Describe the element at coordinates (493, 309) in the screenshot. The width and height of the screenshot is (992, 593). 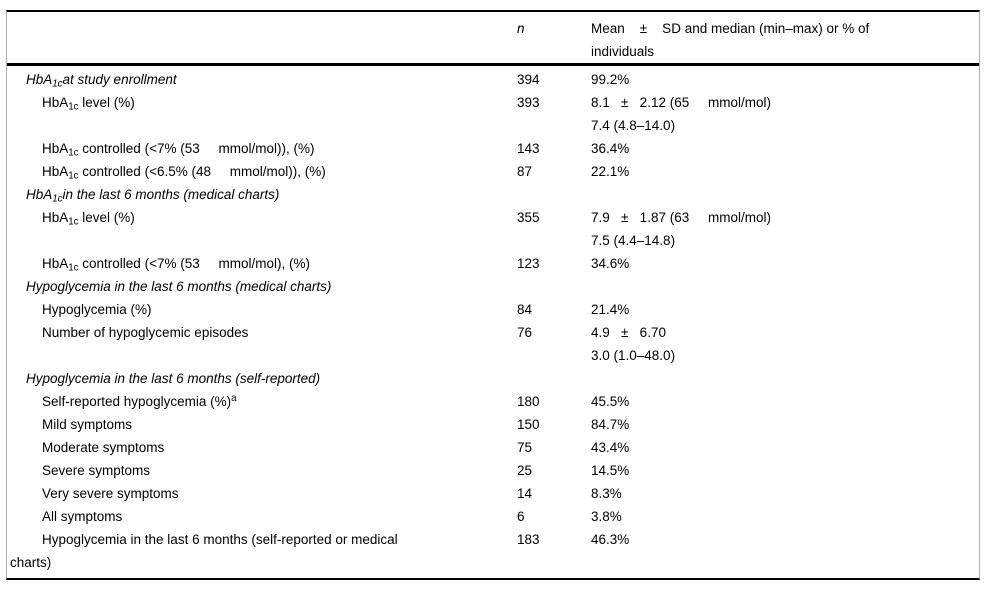
I see `table-row: Hypoglycemia (%) 84 21.4%` at that location.